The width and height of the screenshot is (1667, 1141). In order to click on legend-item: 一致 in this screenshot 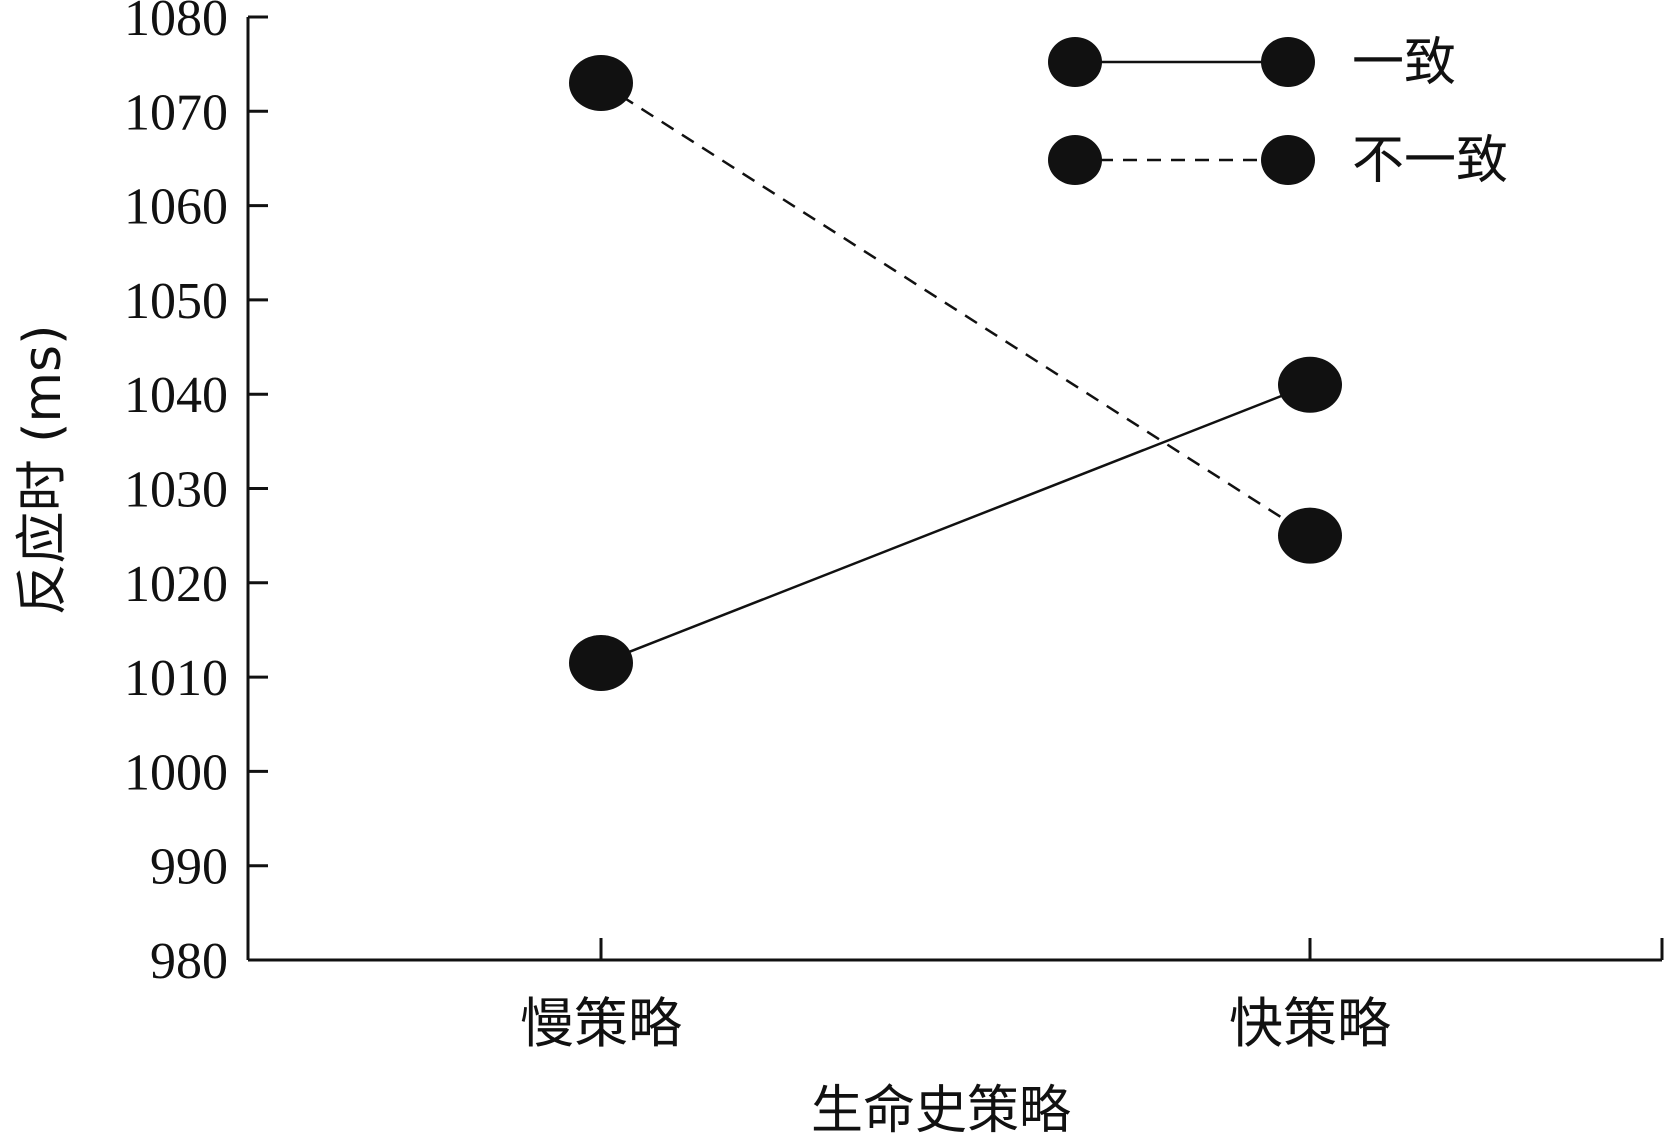, I will do `click(1252, 63)`.